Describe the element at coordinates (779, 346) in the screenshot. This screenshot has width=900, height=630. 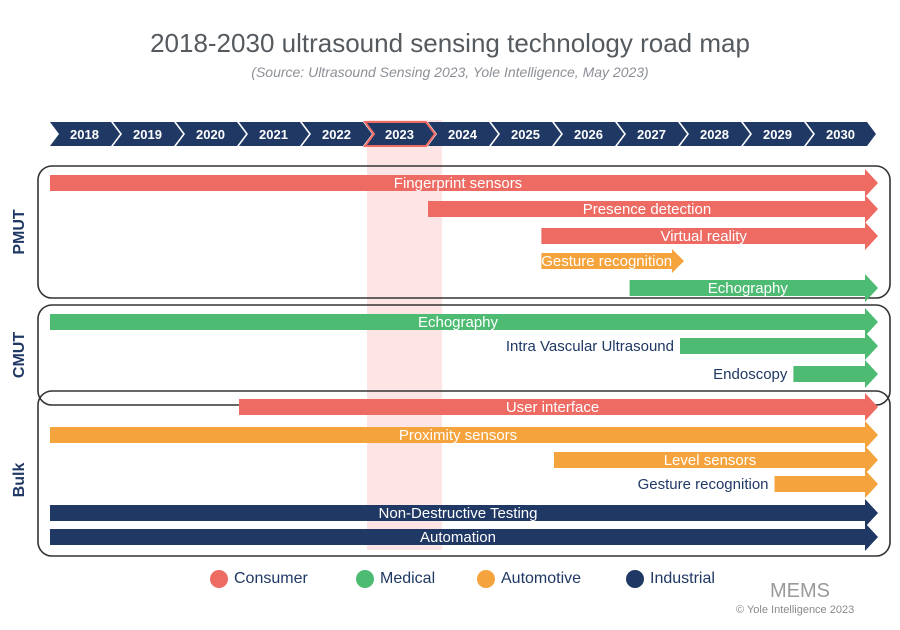
I see `bar-intra-vascular-ultrasound` at that location.